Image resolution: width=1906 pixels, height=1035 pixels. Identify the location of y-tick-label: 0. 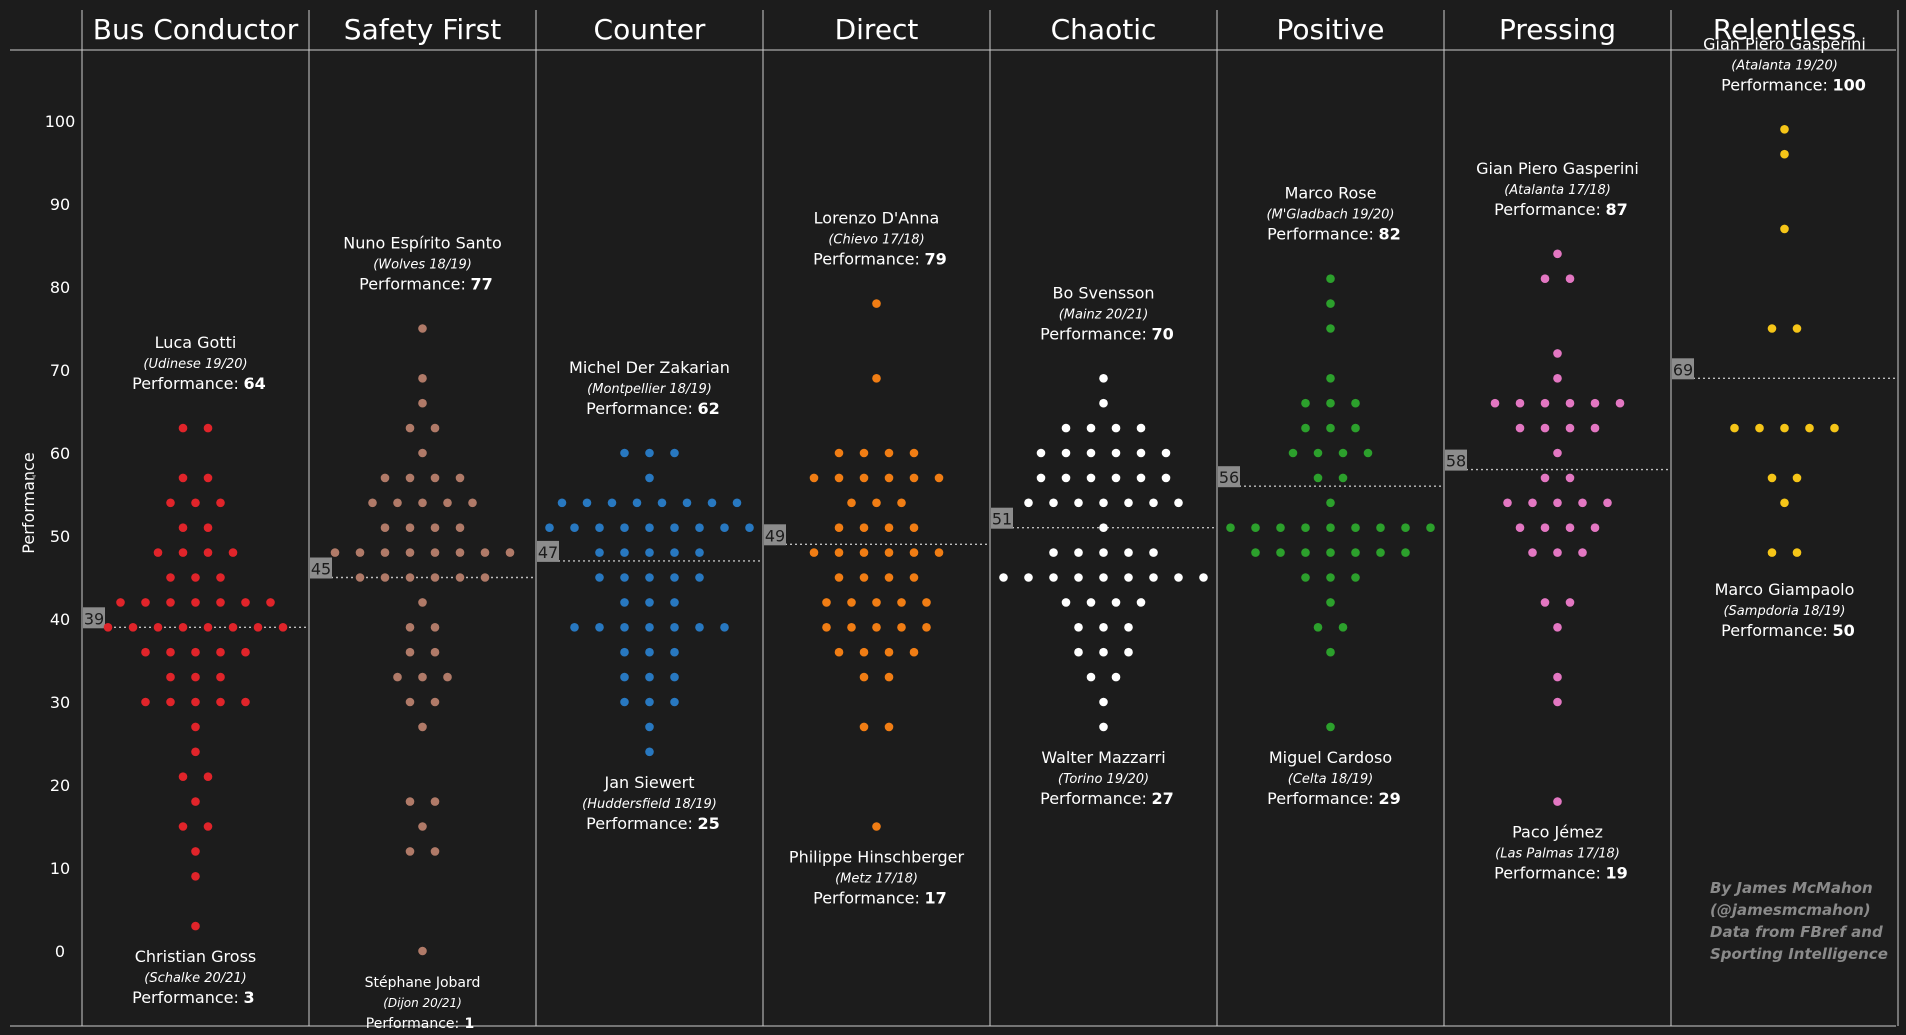
(60, 951).